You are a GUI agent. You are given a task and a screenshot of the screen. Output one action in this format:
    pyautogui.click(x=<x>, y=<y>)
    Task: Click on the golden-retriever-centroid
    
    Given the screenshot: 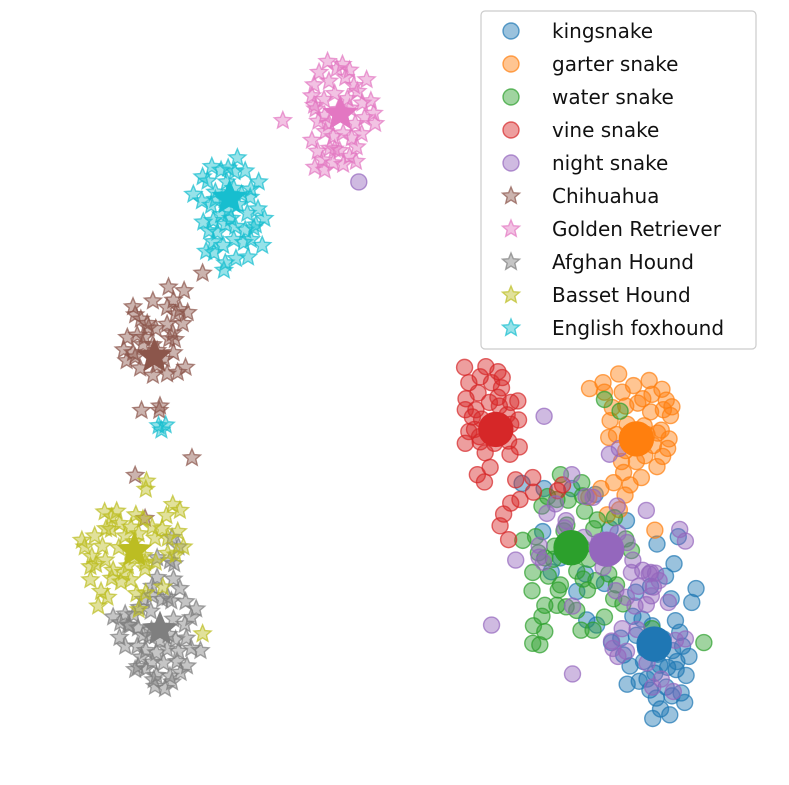 What is the action you would take?
    pyautogui.click(x=340, y=112)
    